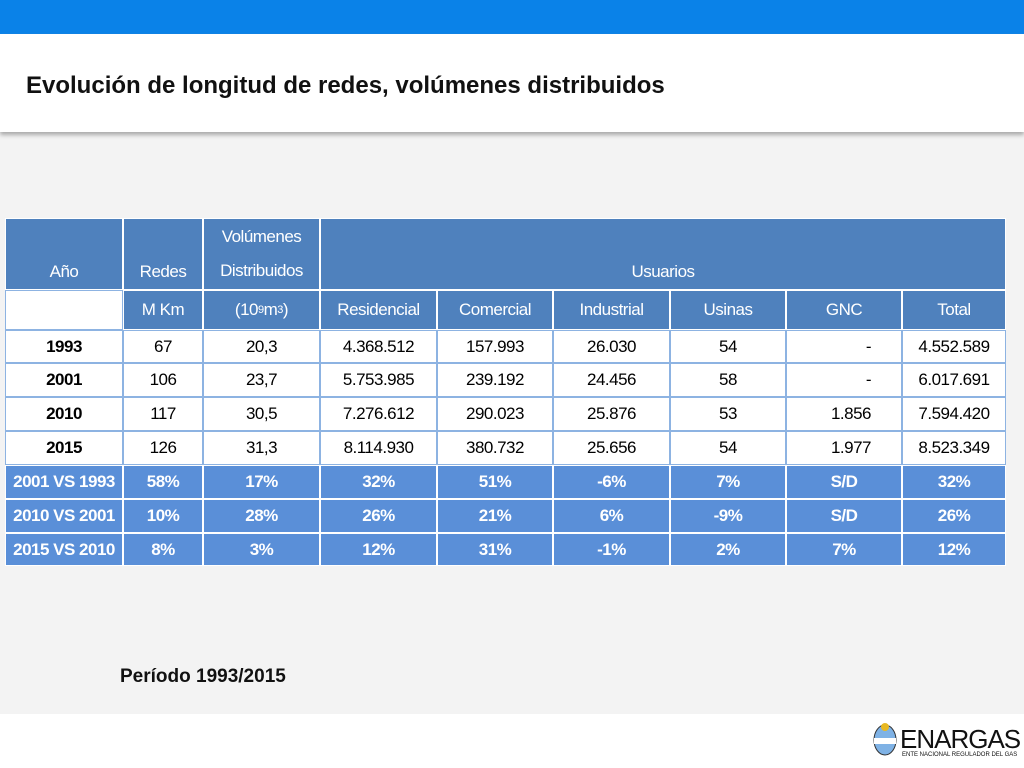  I want to click on data-cell: 1993, so click(64, 346).